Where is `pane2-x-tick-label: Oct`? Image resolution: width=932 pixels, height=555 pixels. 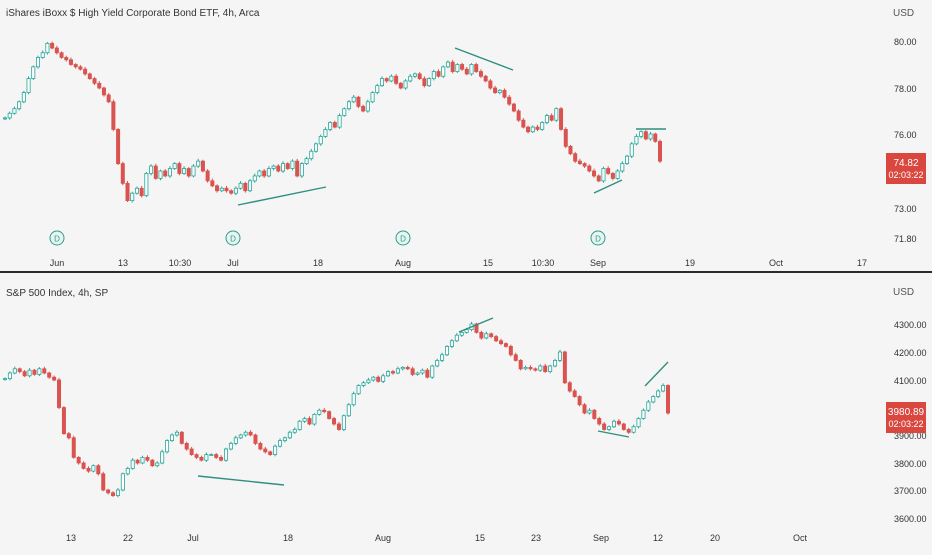
pane2-x-tick-label: Oct is located at coordinates (800, 538).